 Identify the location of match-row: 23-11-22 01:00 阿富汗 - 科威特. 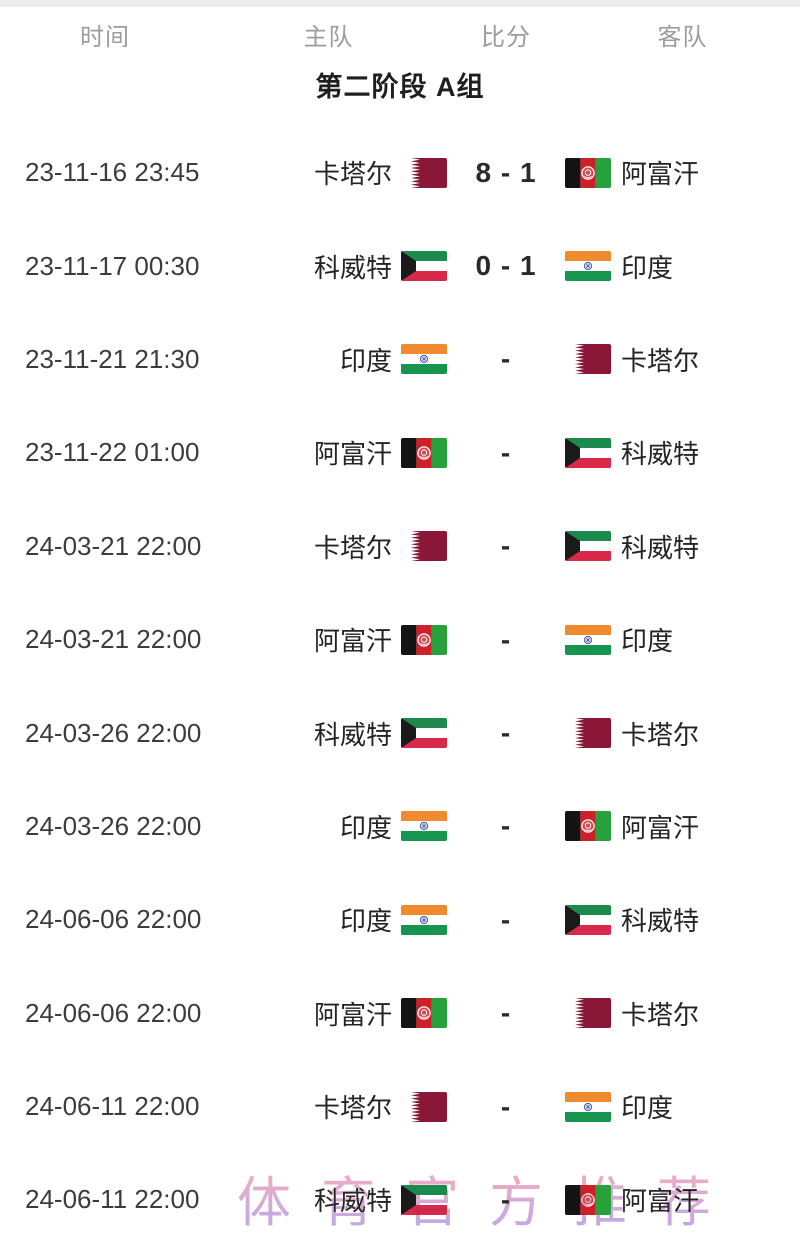
(400, 452).